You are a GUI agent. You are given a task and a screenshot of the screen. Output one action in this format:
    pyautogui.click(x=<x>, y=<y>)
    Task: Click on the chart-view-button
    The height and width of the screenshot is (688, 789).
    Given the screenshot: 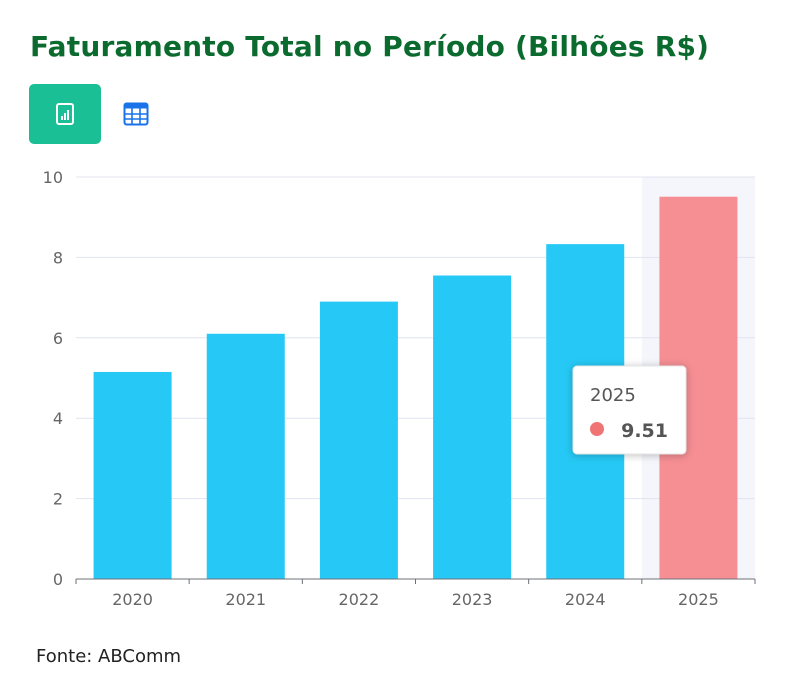 What is the action you would take?
    pyautogui.click(x=65, y=114)
    